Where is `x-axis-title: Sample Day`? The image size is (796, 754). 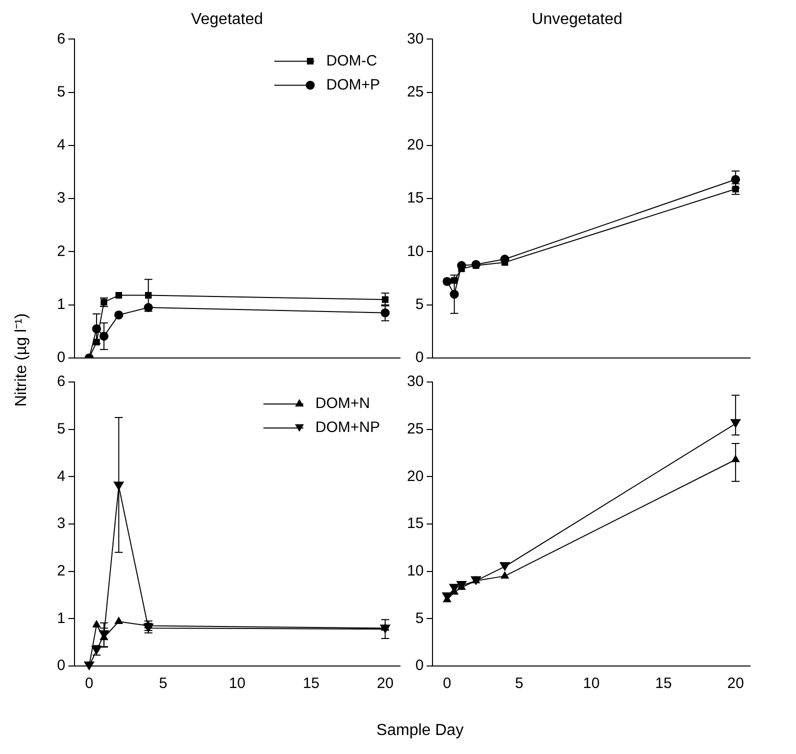
x-axis-title: Sample Day is located at coordinates (420, 731).